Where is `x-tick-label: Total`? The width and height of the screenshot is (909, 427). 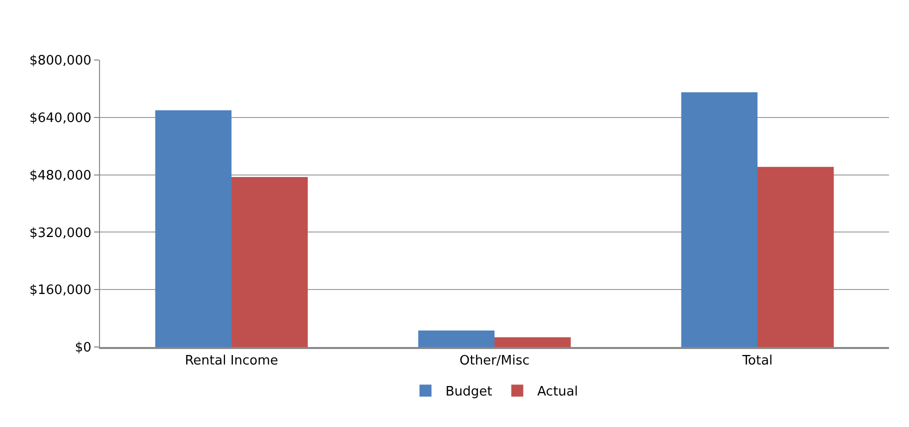 x-tick-label: Total is located at coordinates (757, 361).